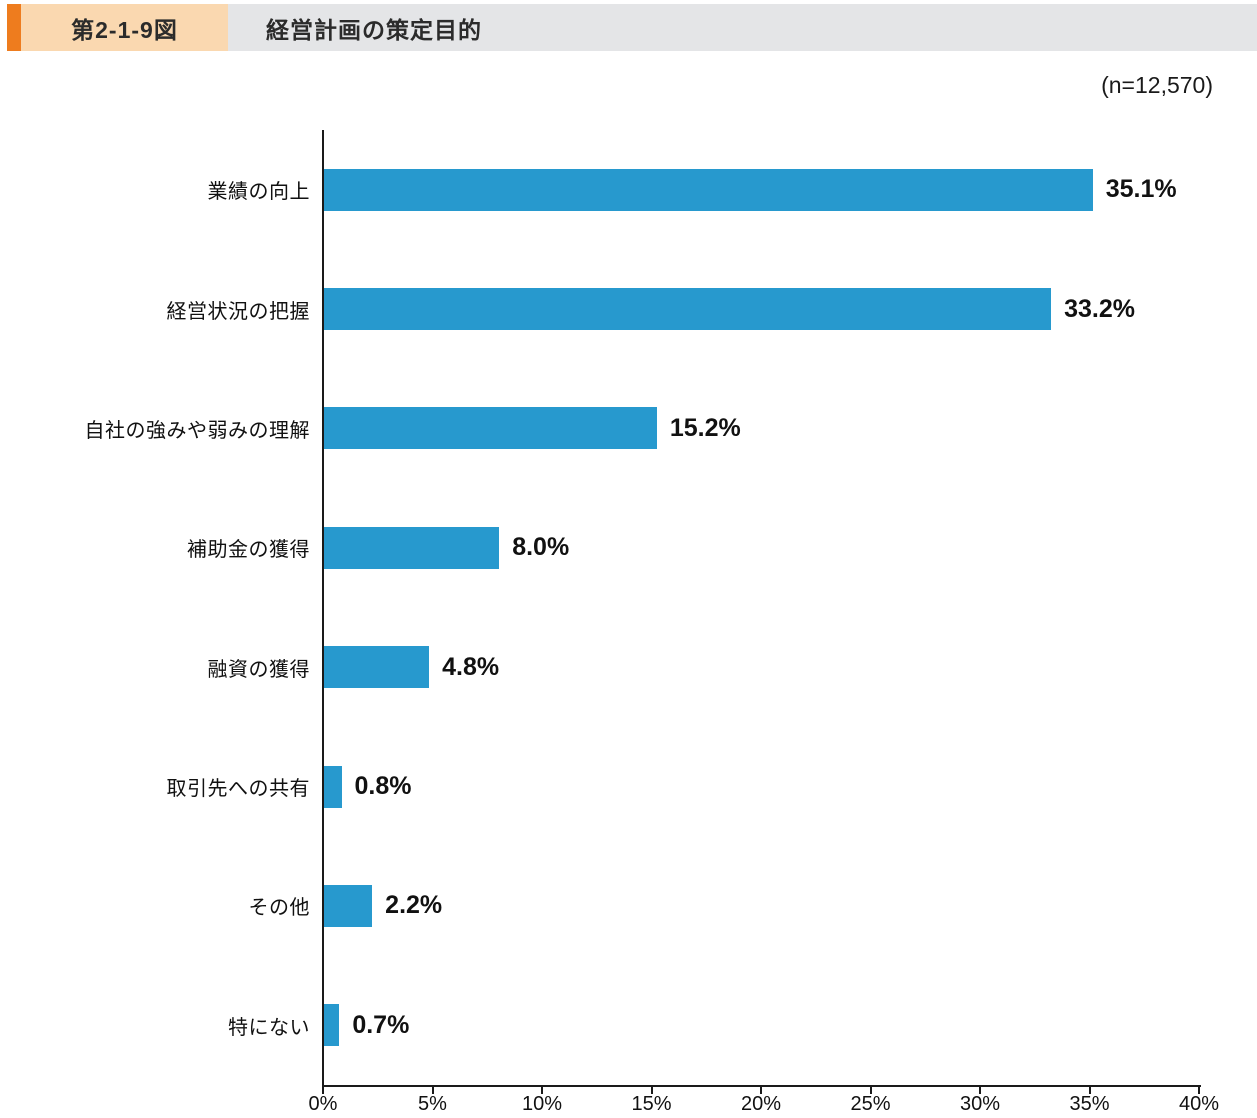  Describe the element at coordinates (761, 1104) in the screenshot. I see `x-axis-tick-label: 20%` at that location.